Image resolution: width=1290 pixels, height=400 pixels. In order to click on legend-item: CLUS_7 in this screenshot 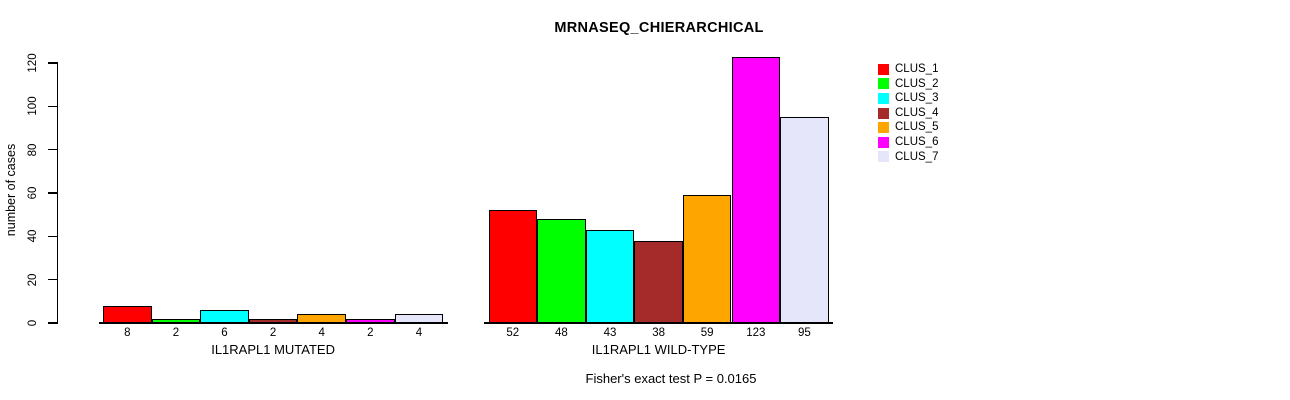, I will do `click(908, 157)`.